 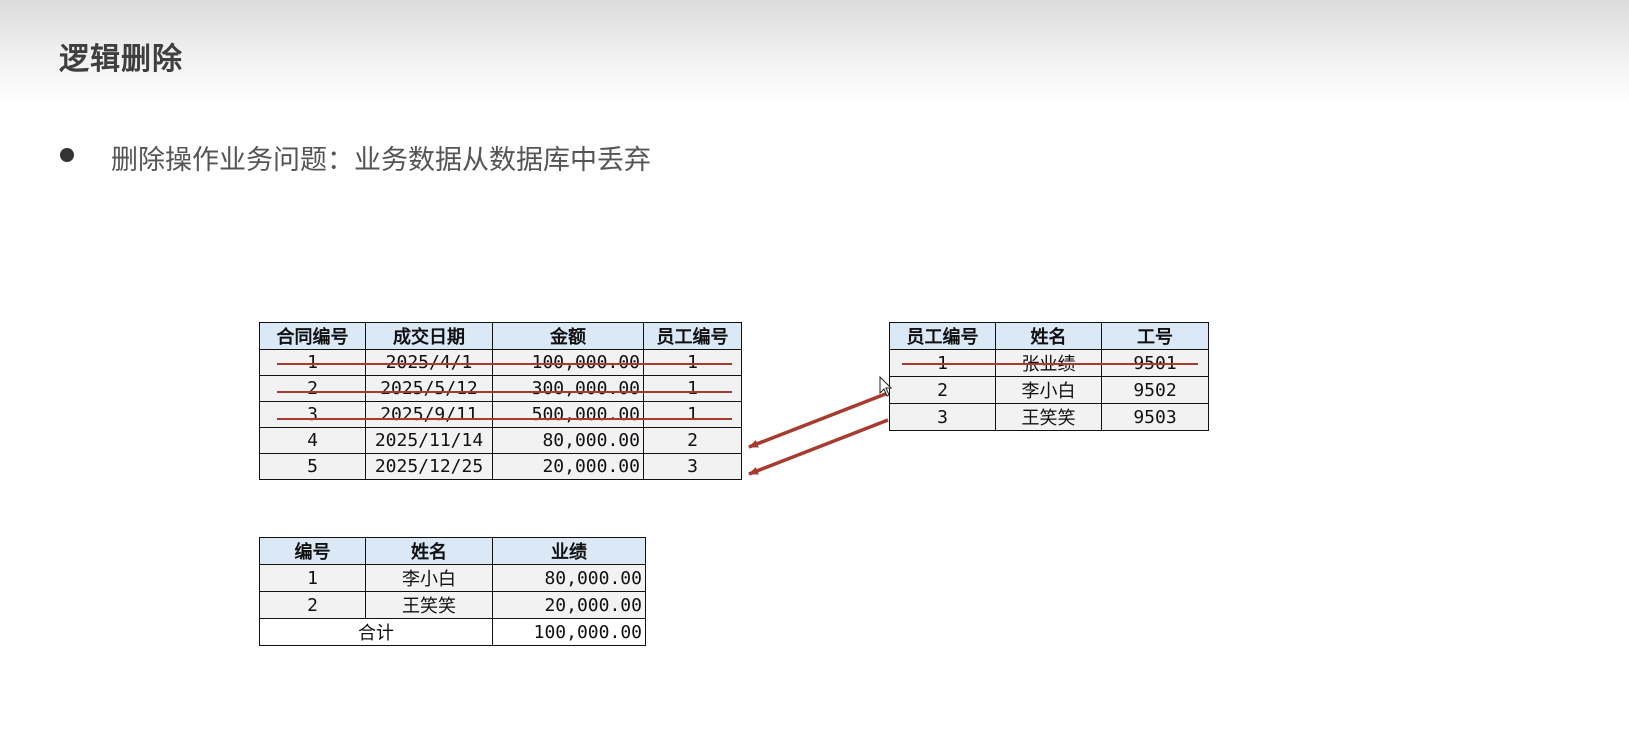 I want to click on total-label-cell: 合计, so click(x=376, y=632).